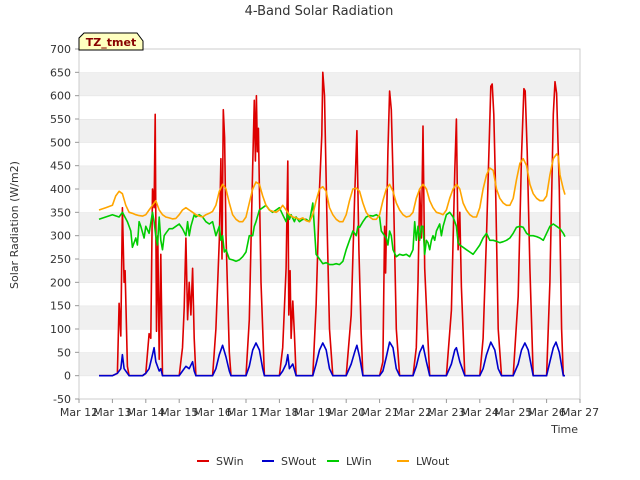 The height and width of the screenshot is (480, 640). I want to click on x-tick-label: Mar 18, so click(279, 412).